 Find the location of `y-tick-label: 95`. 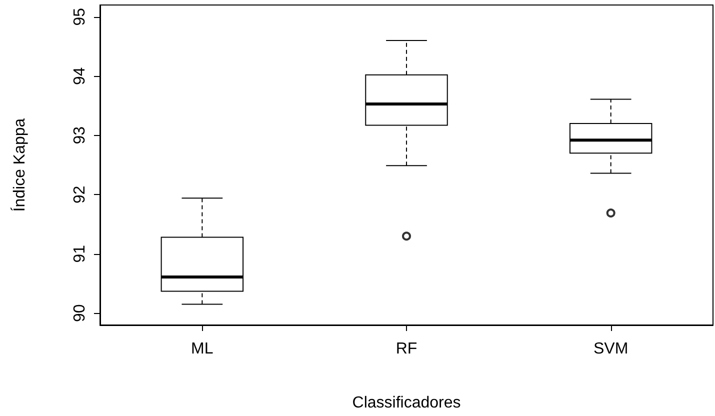

y-tick-label: 95 is located at coordinates (80, 17).